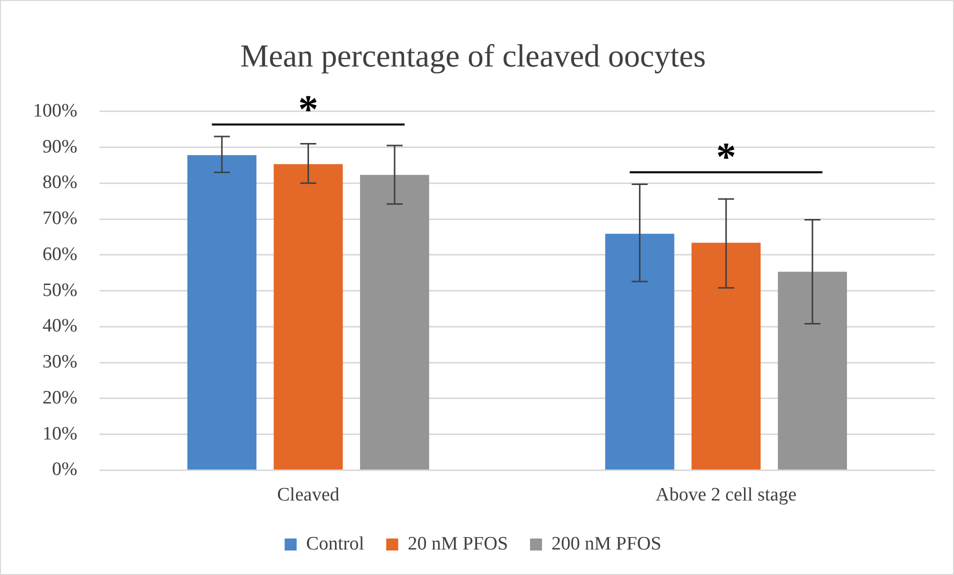 Image resolution: width=954 pixels, height=575 pixels. What do you see at coordinates (65, 469) in the screenshot?
I see `y-tick-label: 0%` at bounding box center [65, 469].